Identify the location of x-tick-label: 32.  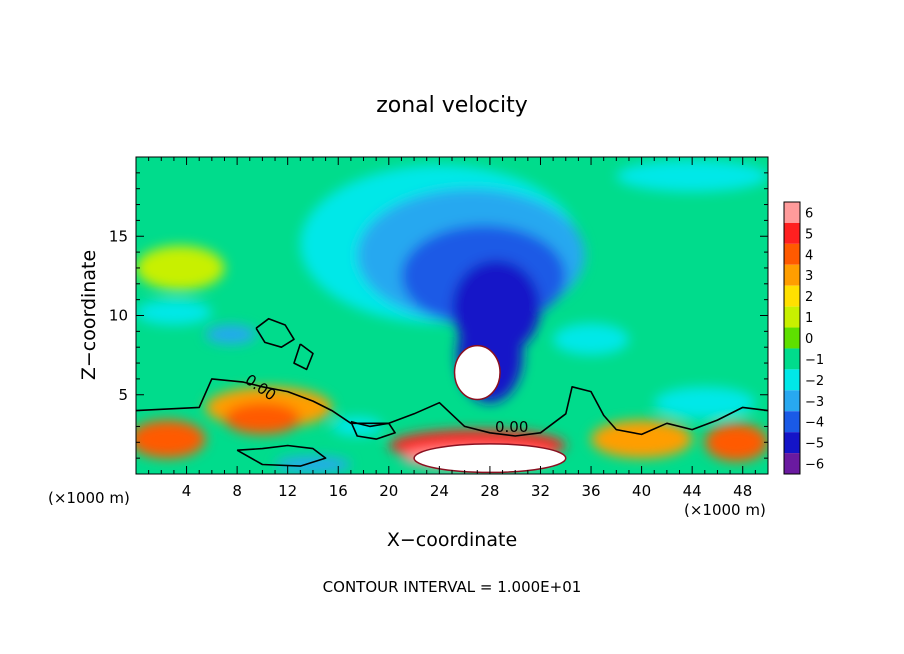
(540, 491).